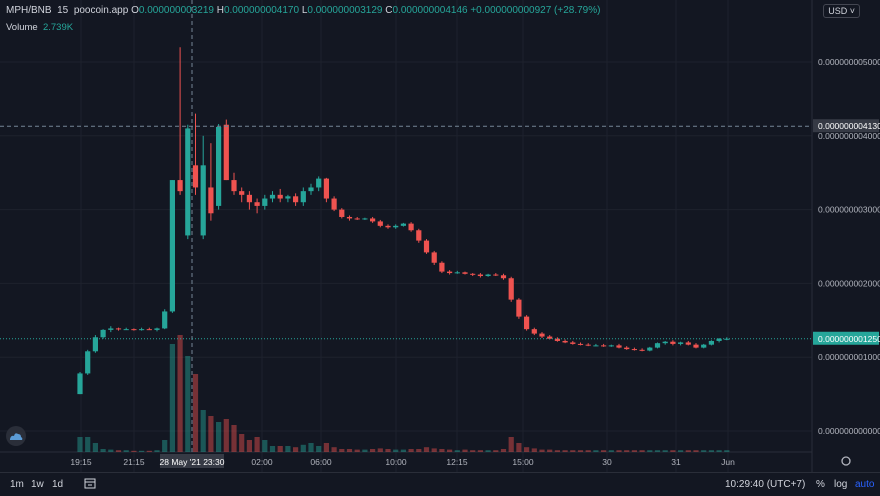  What do you see at coordinates (846, 338) in the screenshot?
I see `last-price-tag` at bounding box center [846, 338].